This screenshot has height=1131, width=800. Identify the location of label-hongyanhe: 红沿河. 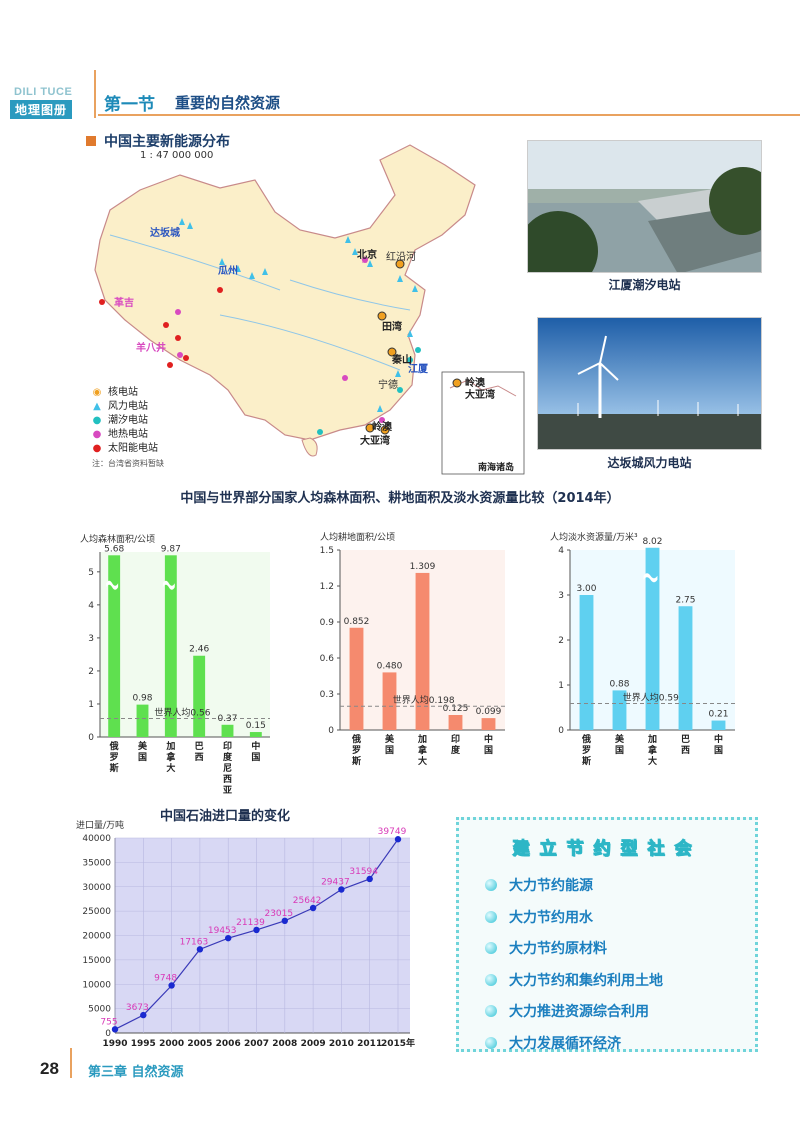
(401, 256).